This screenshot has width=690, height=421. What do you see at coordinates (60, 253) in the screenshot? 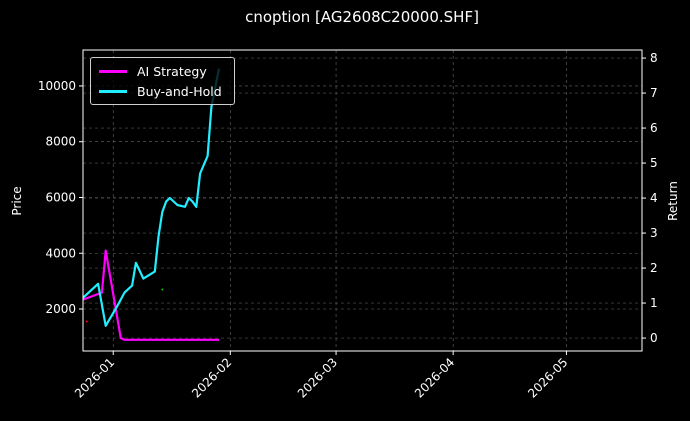
I see `left-tick-label: 4000` at bounding box center [60, 253].